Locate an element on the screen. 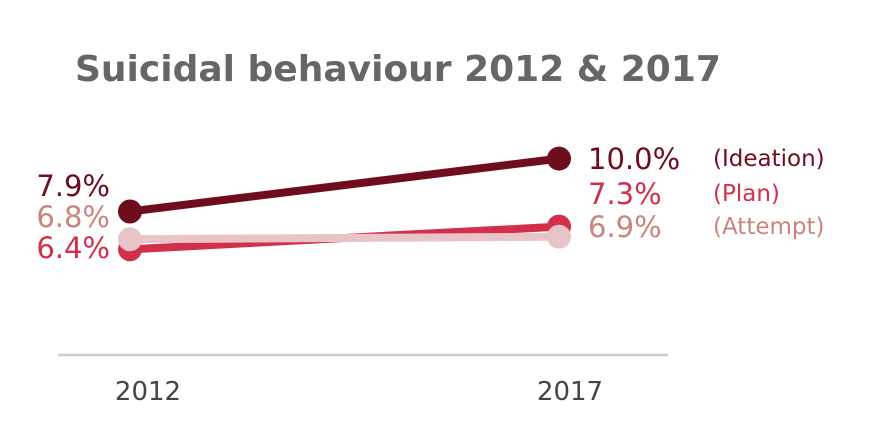  series-name-ideation: (Ideation) is located at coordinates (769, 159).